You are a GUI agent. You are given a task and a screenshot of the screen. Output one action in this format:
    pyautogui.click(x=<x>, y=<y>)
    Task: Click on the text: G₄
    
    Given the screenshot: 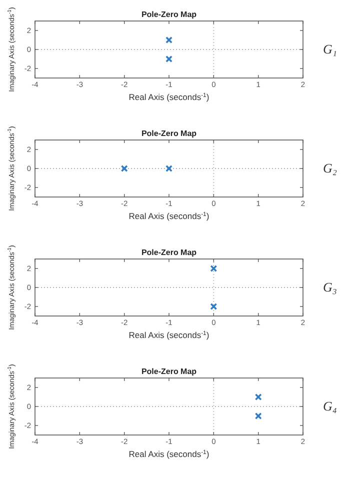 What is the action you would take?
    pyautogui.click(x=330, y=406)
    